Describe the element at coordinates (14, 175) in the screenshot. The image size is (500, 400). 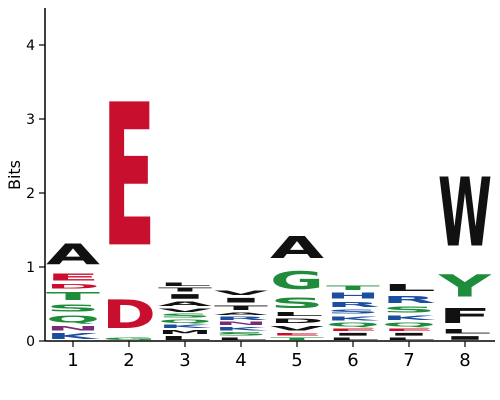
I see `y-axis-label: Bits` at that location.